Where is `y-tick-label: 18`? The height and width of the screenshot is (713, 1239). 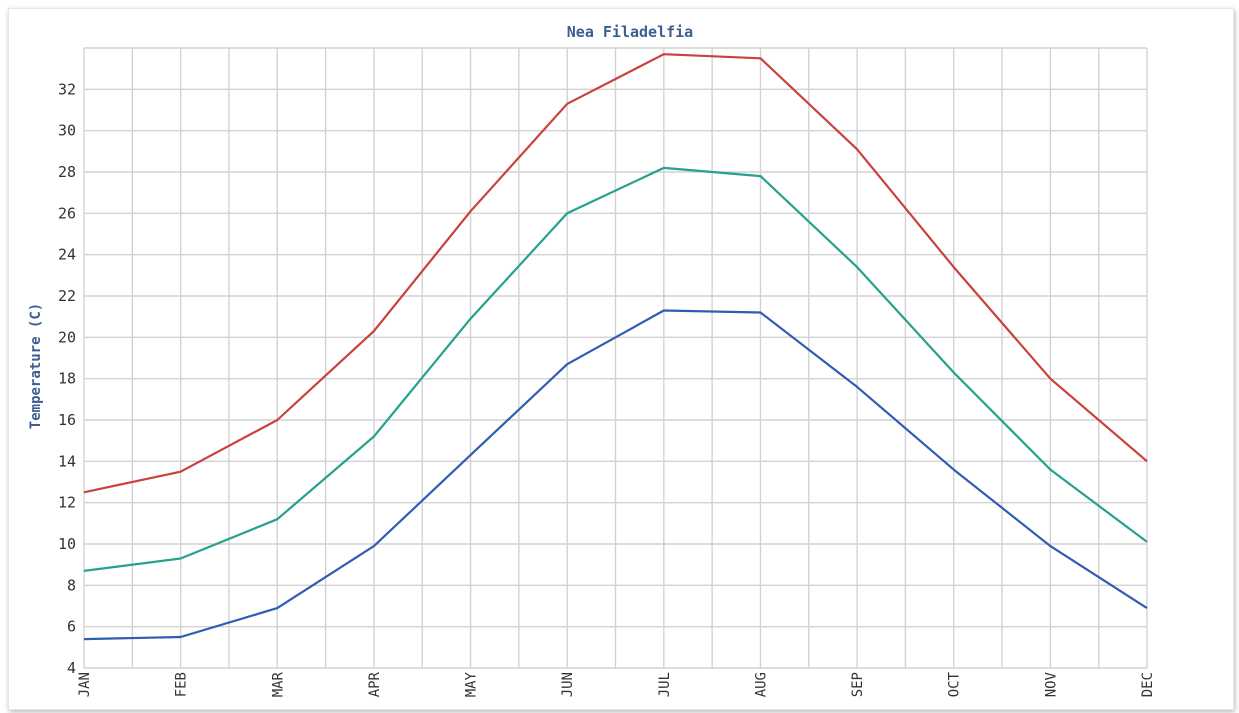 y-tick-label: 18 is located at coordinates (67, 379).